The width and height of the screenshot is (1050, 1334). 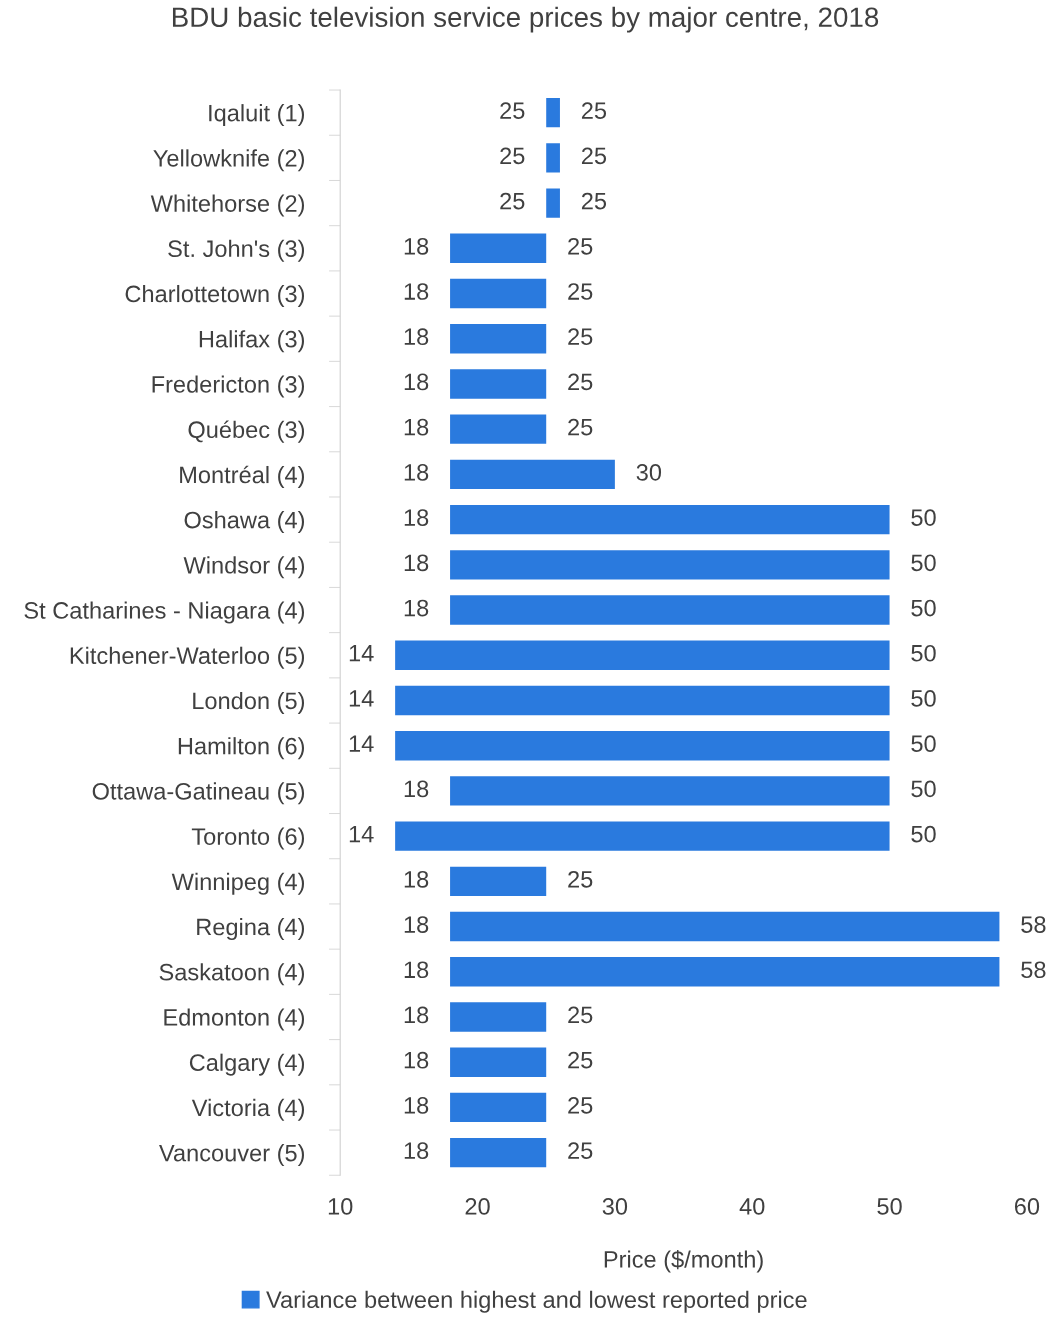 I want to click on y-tick-label: Calgary (4), so click(x=247, y=1064).